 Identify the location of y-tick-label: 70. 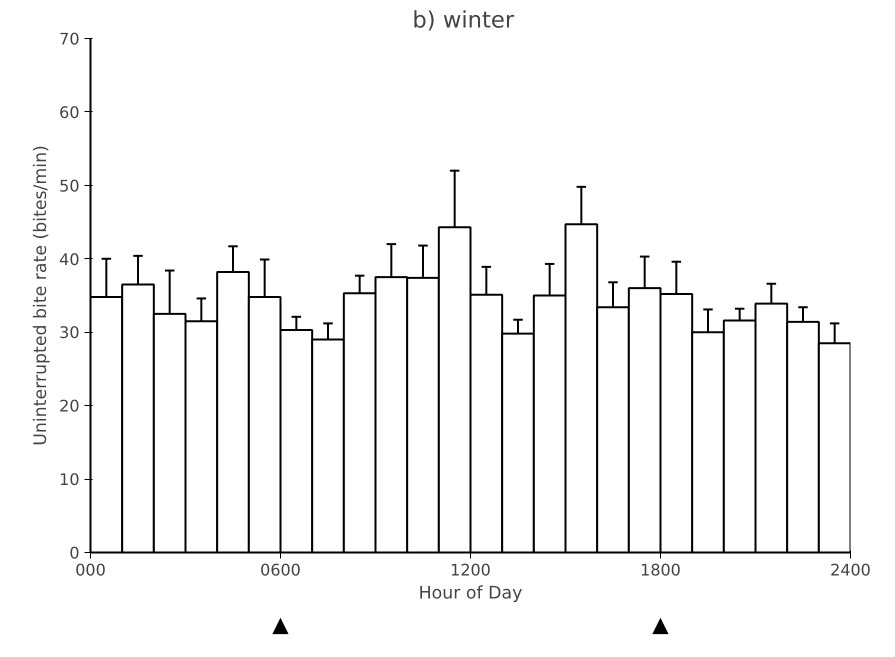
(69, 39).